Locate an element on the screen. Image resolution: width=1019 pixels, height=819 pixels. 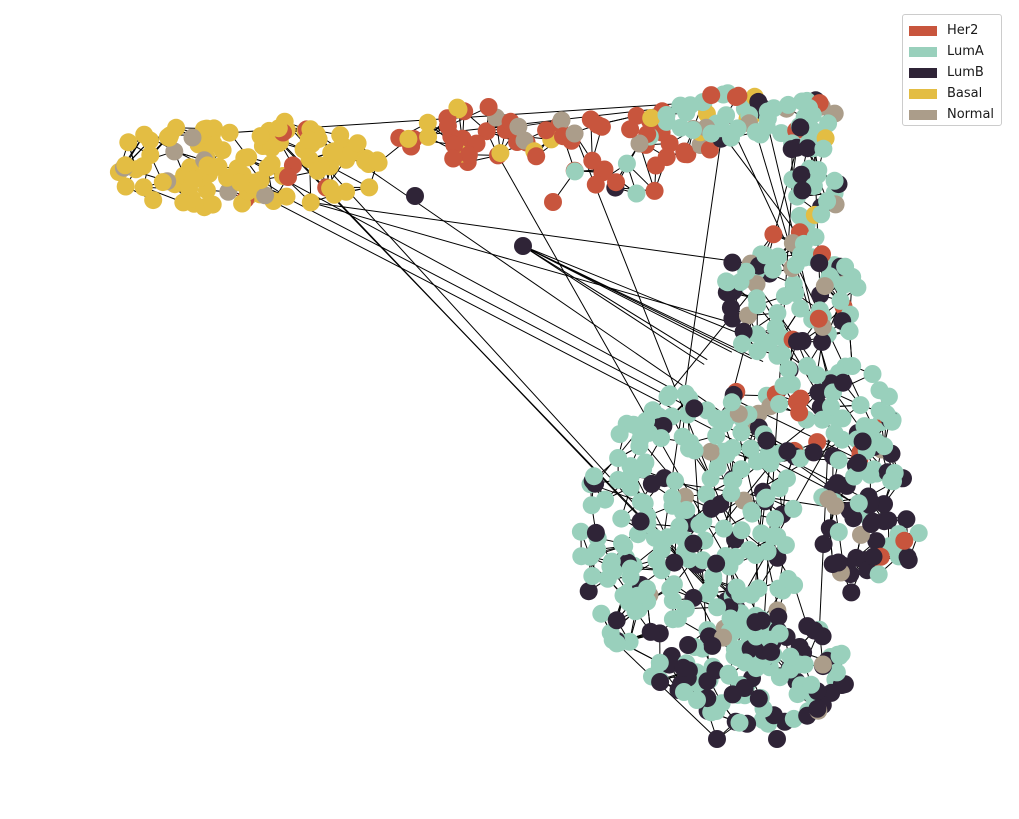
legend-item-basal: Basal is located at coordinates (952, 93).